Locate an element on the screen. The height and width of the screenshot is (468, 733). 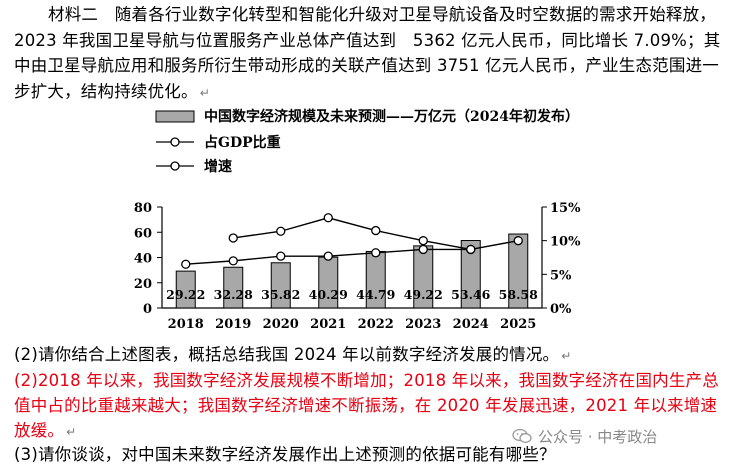
legend-gdp-entry: 占GDP比重 is located at coordinates (215, 142).